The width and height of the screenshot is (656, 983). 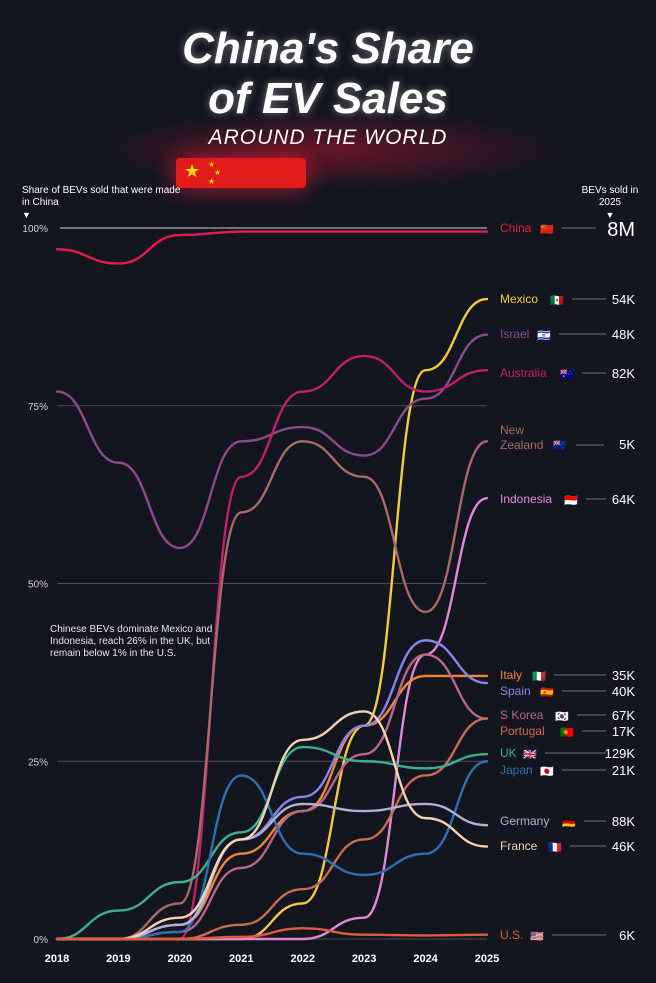 What do you see at coordinates (364, 959) in the screenshot?
I see `x-tick-label: 2023` at bounding box center [364, 959].